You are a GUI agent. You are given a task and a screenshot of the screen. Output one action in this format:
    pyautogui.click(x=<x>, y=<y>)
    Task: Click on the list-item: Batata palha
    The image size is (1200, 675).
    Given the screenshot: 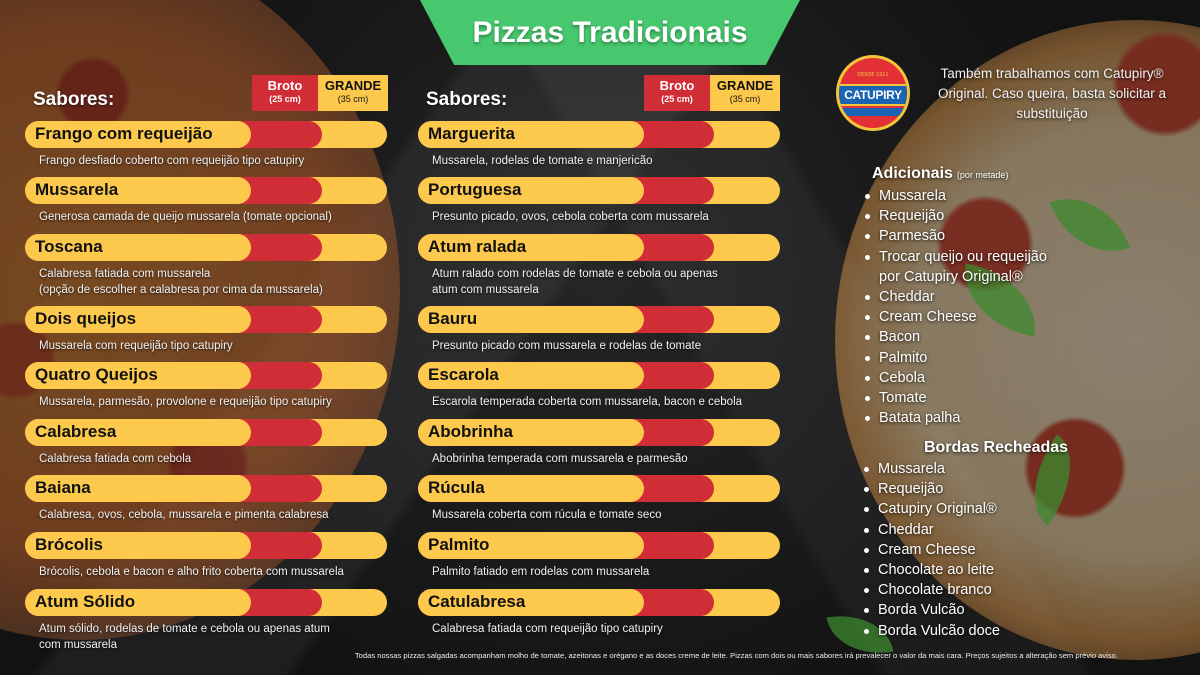 What is the action you would take?
    pyautogui.click(x=987, y=418)
    